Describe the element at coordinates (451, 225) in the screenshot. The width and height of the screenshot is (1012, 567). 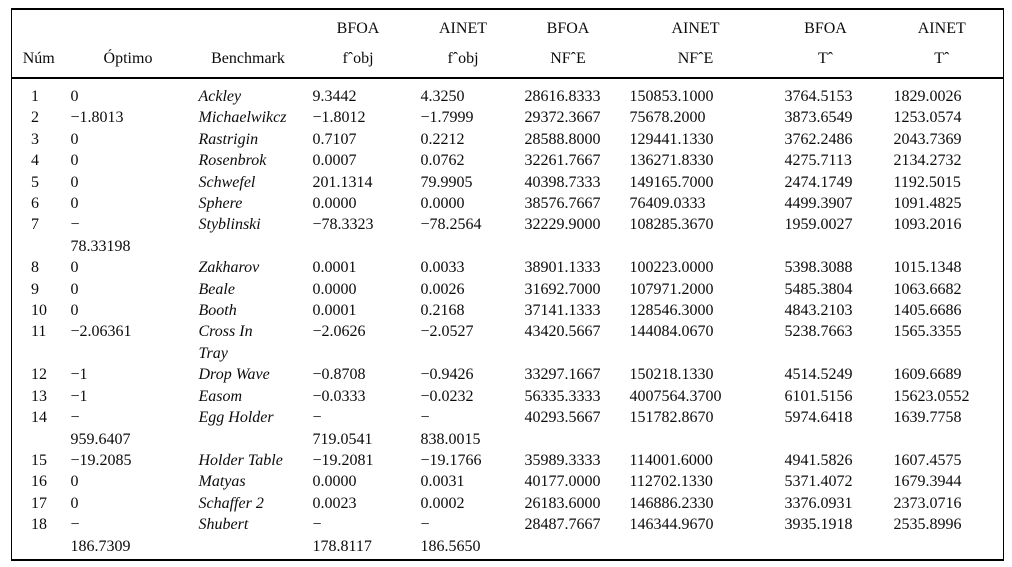
I see `cell-ainet-fobj: −78.2564` at that location.